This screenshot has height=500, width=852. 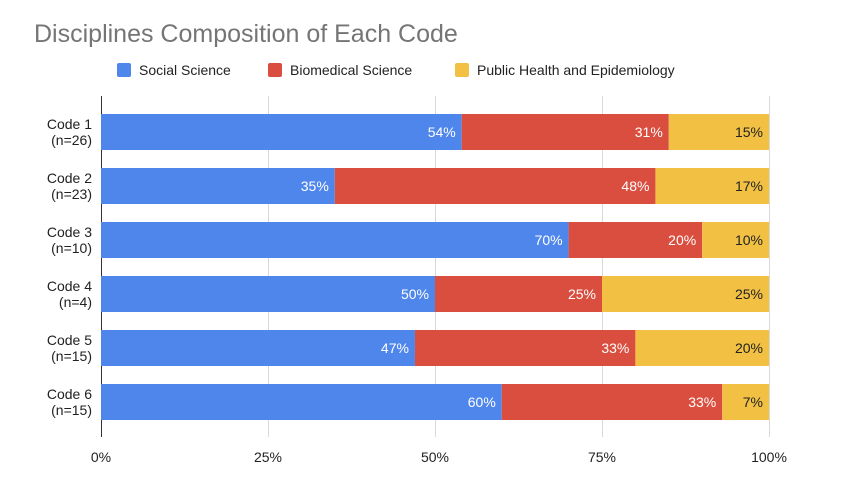 What do you see at coordinates (69, 124) in the screenshot?
I see `category-name: Code 1` at bounding box center [69, 124].